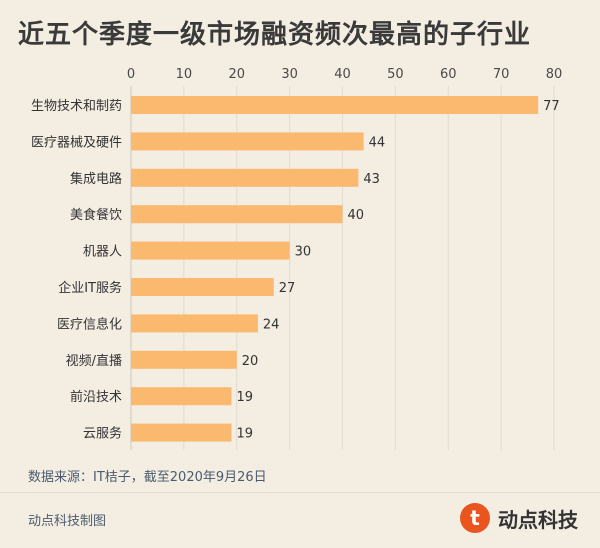  I want to click on data-label: 40, so click(356, 215).